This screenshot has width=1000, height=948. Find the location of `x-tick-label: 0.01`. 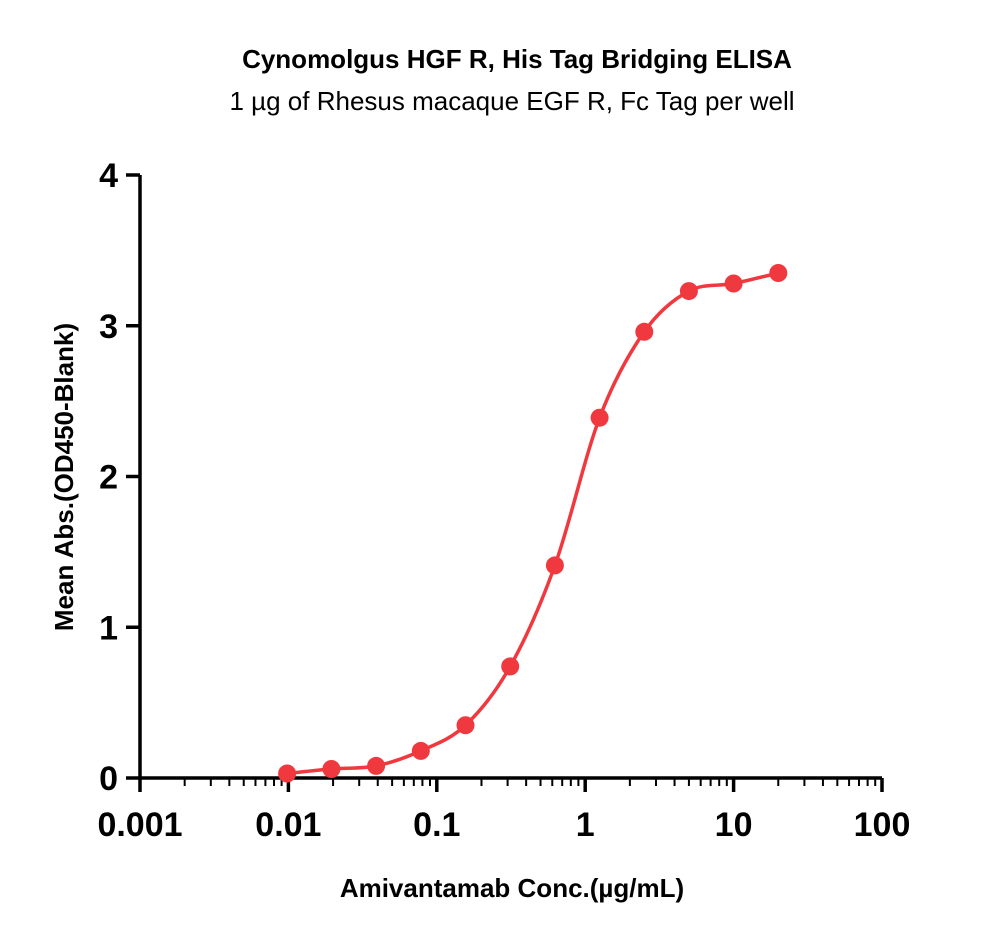

x-tick-label: 0.01 is located at coordinates (288, 825).